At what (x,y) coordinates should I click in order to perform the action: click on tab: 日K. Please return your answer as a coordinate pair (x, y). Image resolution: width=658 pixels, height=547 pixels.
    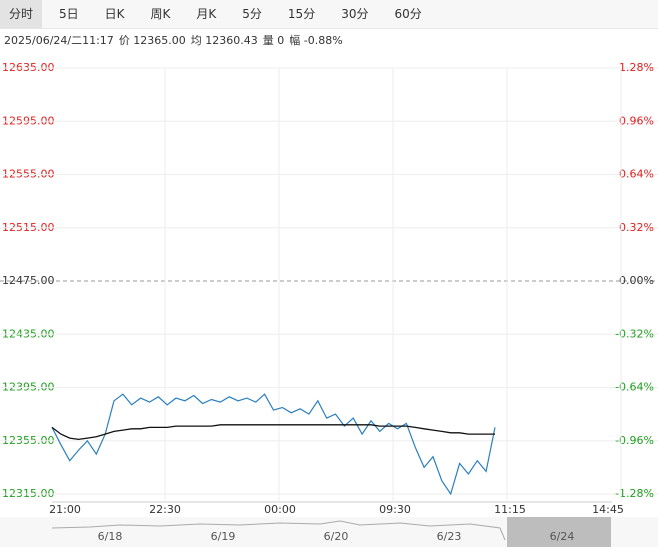
    Looking at the image, I should click on (114, 14).